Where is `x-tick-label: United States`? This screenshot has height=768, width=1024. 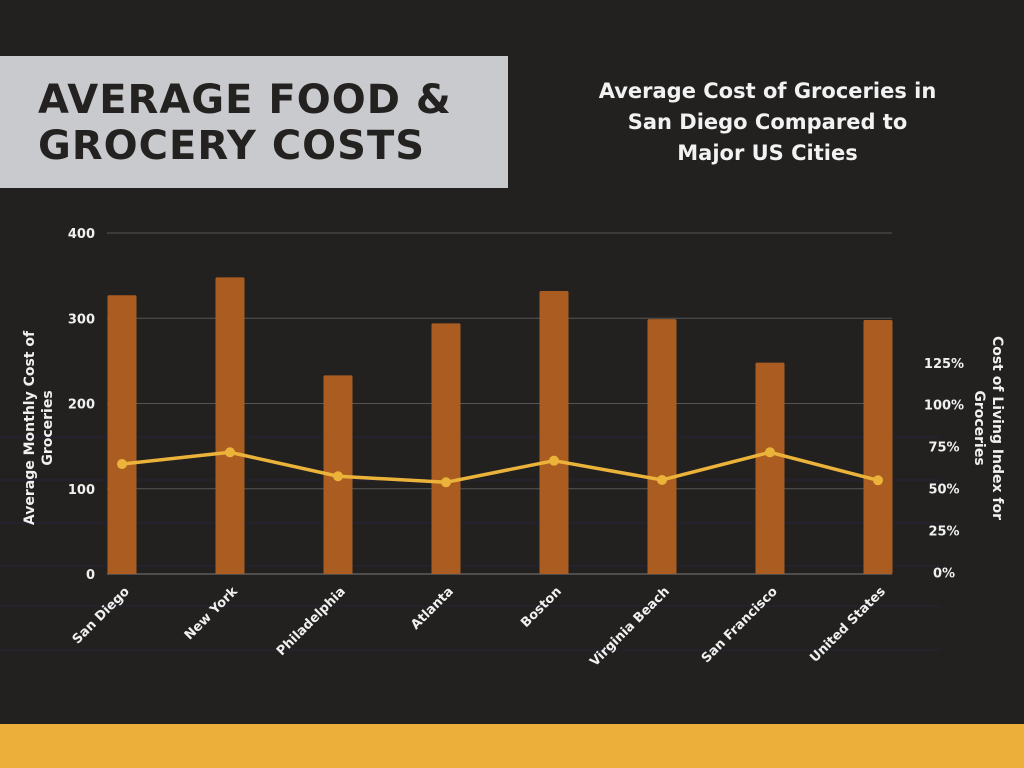
x-tick-label: United States is located at coordinates (848, 625).